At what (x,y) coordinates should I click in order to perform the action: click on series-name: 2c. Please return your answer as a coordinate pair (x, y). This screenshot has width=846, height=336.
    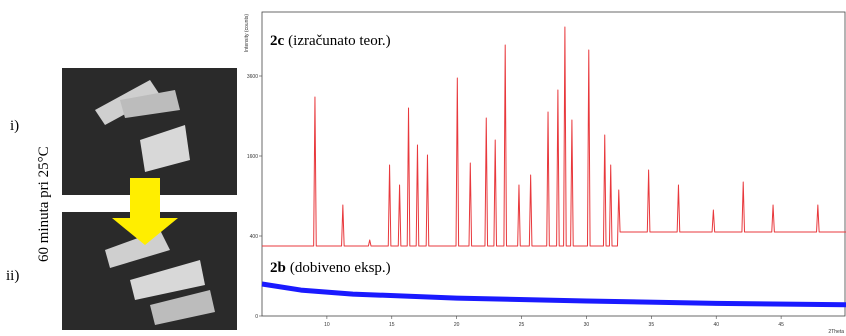
    Looking at the image, I should click on (277, 41).